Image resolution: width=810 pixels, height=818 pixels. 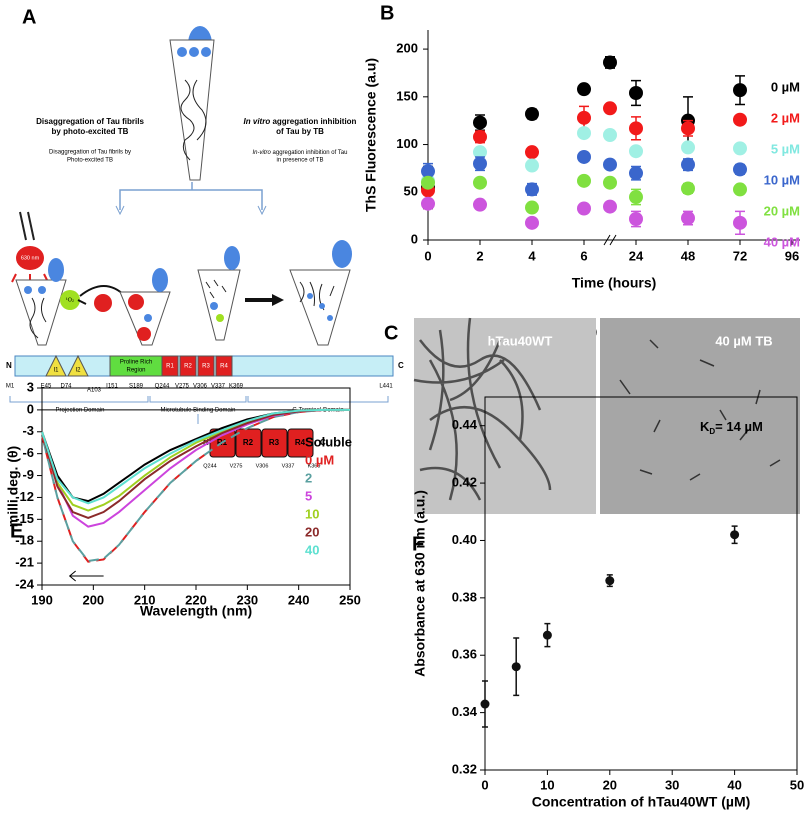 What do you see at coordinates (464, 596) in the screenshot?
I see `y-tick-label: 0.38` at bounding box center [464, 596].